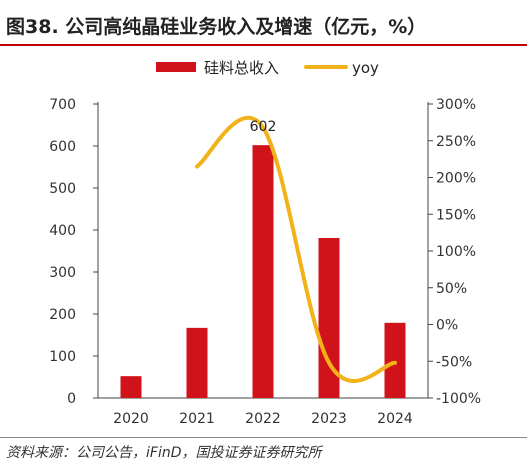 The height and width of the screenshot is (467, 527). I want to click on right-tick-label: 250%, so click(456, 142).